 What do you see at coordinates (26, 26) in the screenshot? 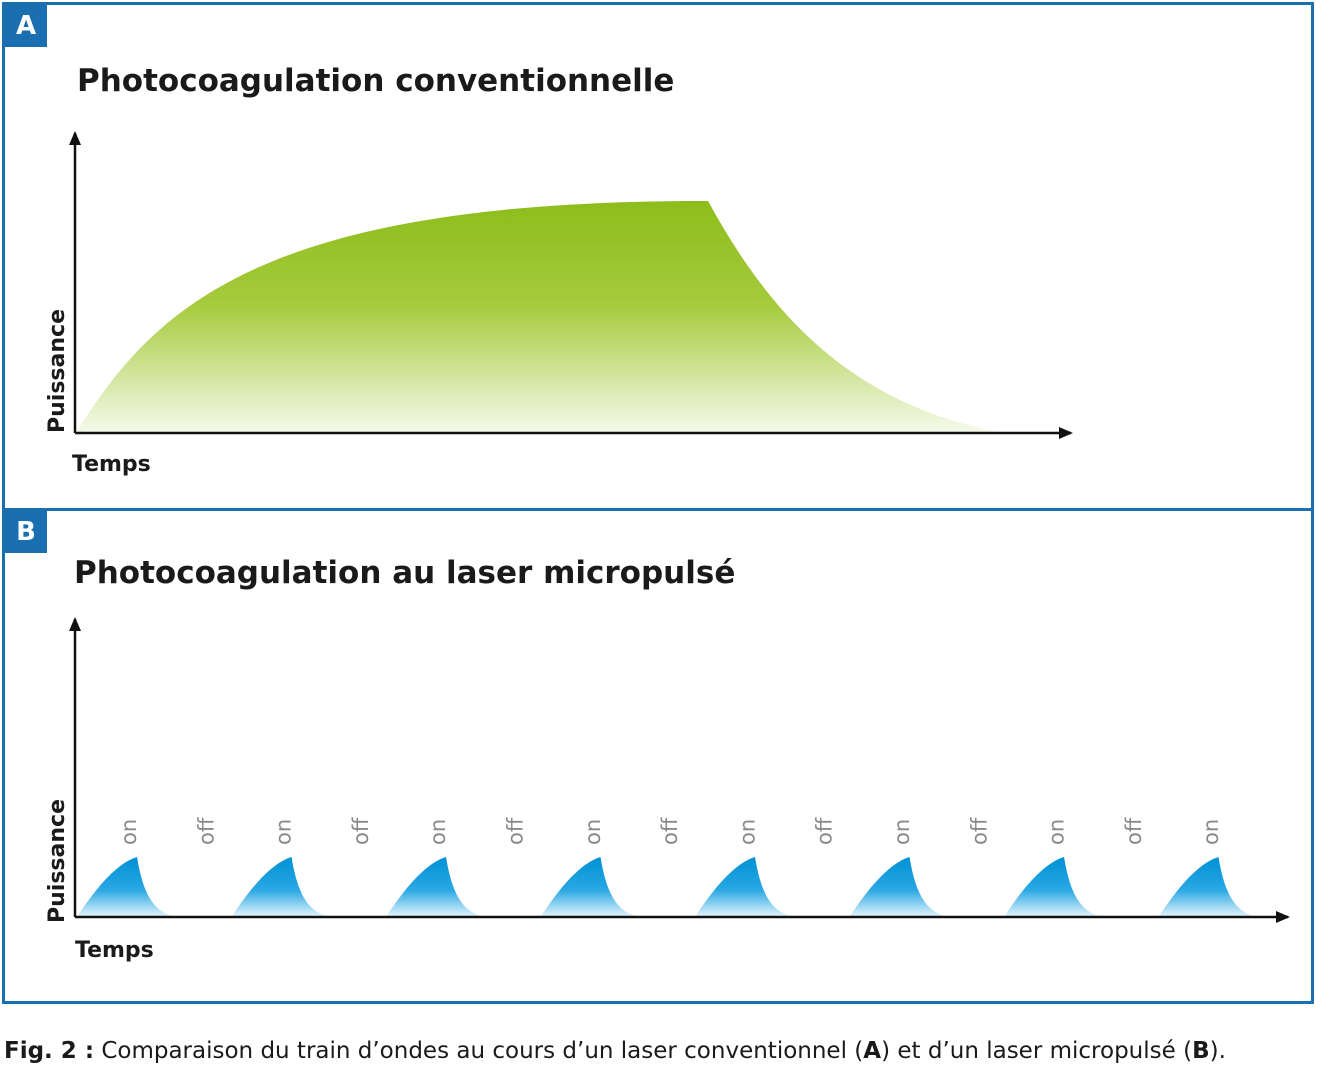
I see `panel-a-badge: A` at bounding box center [26, 26].